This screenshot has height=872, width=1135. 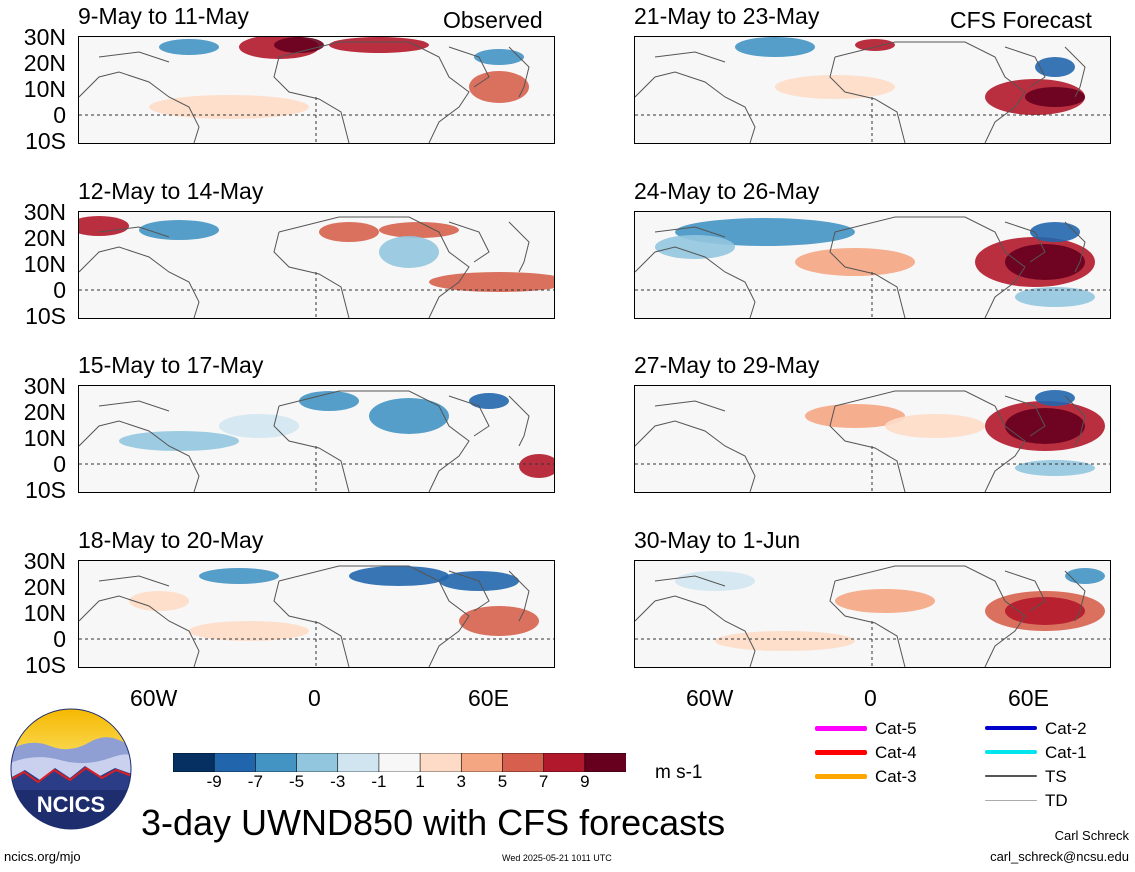 What do you see at coordinates (154, 698) in the screenshot?
I see `x-tick-obs-60w: 60W` at bounding box center [154, 698].